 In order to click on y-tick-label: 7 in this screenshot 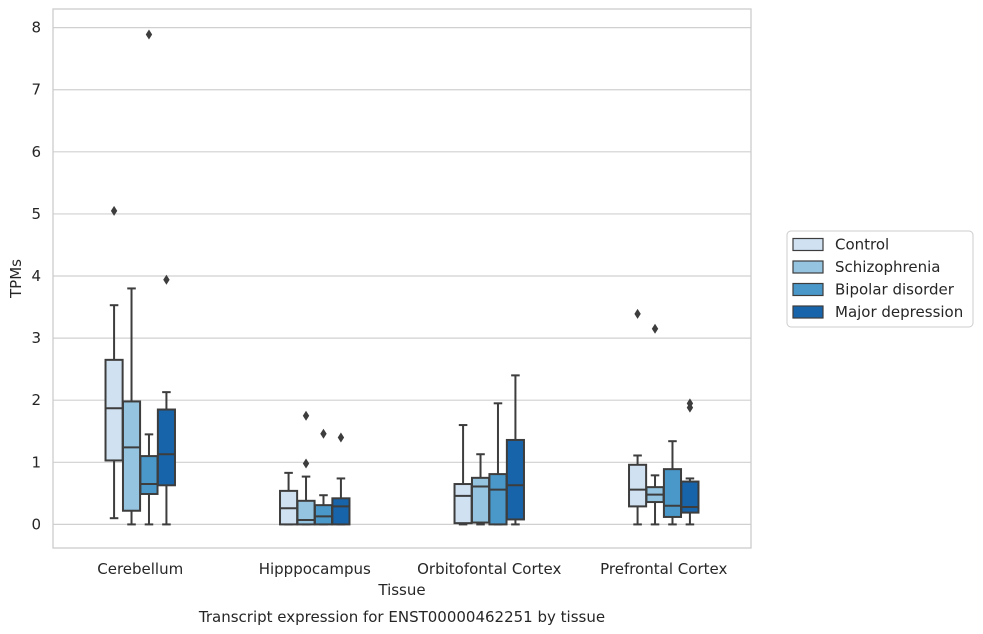, I will do `click(36, 90)`.